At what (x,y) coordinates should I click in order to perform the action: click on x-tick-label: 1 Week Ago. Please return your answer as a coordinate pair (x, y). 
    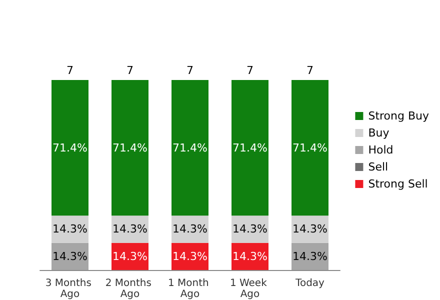
    Looking at the image, I should click on (250, 289).